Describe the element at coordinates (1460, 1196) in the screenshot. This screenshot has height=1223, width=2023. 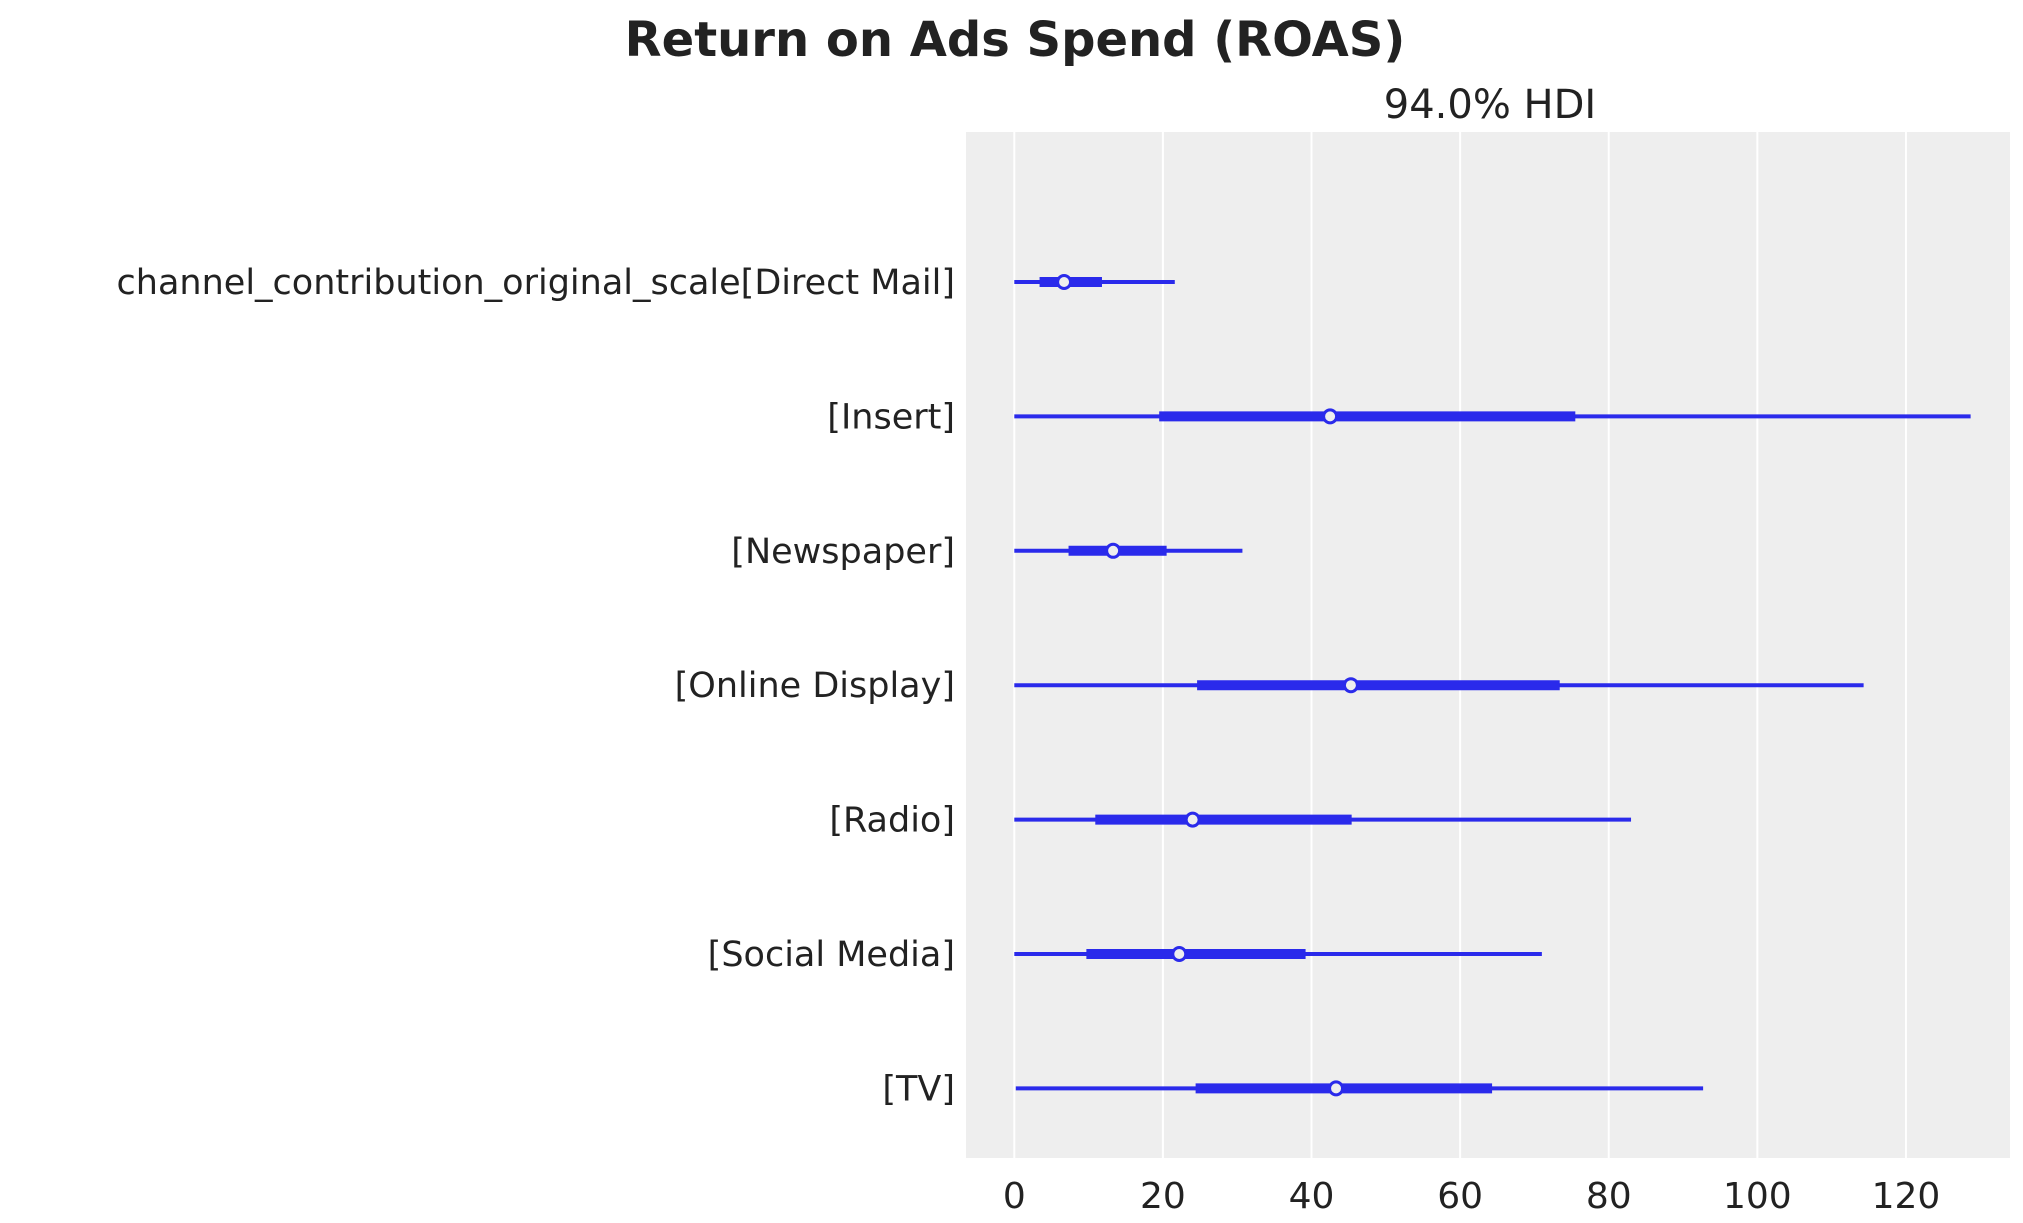
I see `x-tick-label: 60` at that location.